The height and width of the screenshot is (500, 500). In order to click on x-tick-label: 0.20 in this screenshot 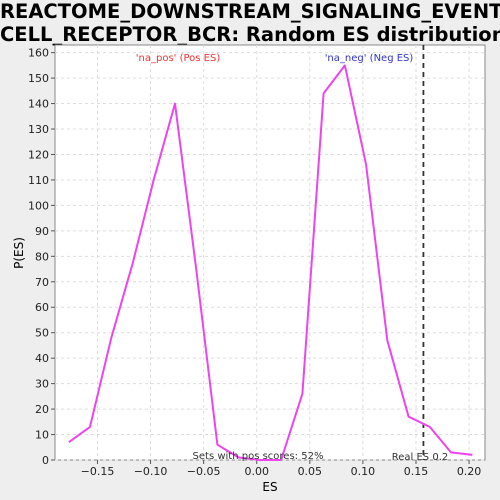, I will do `click(469, 471)`.